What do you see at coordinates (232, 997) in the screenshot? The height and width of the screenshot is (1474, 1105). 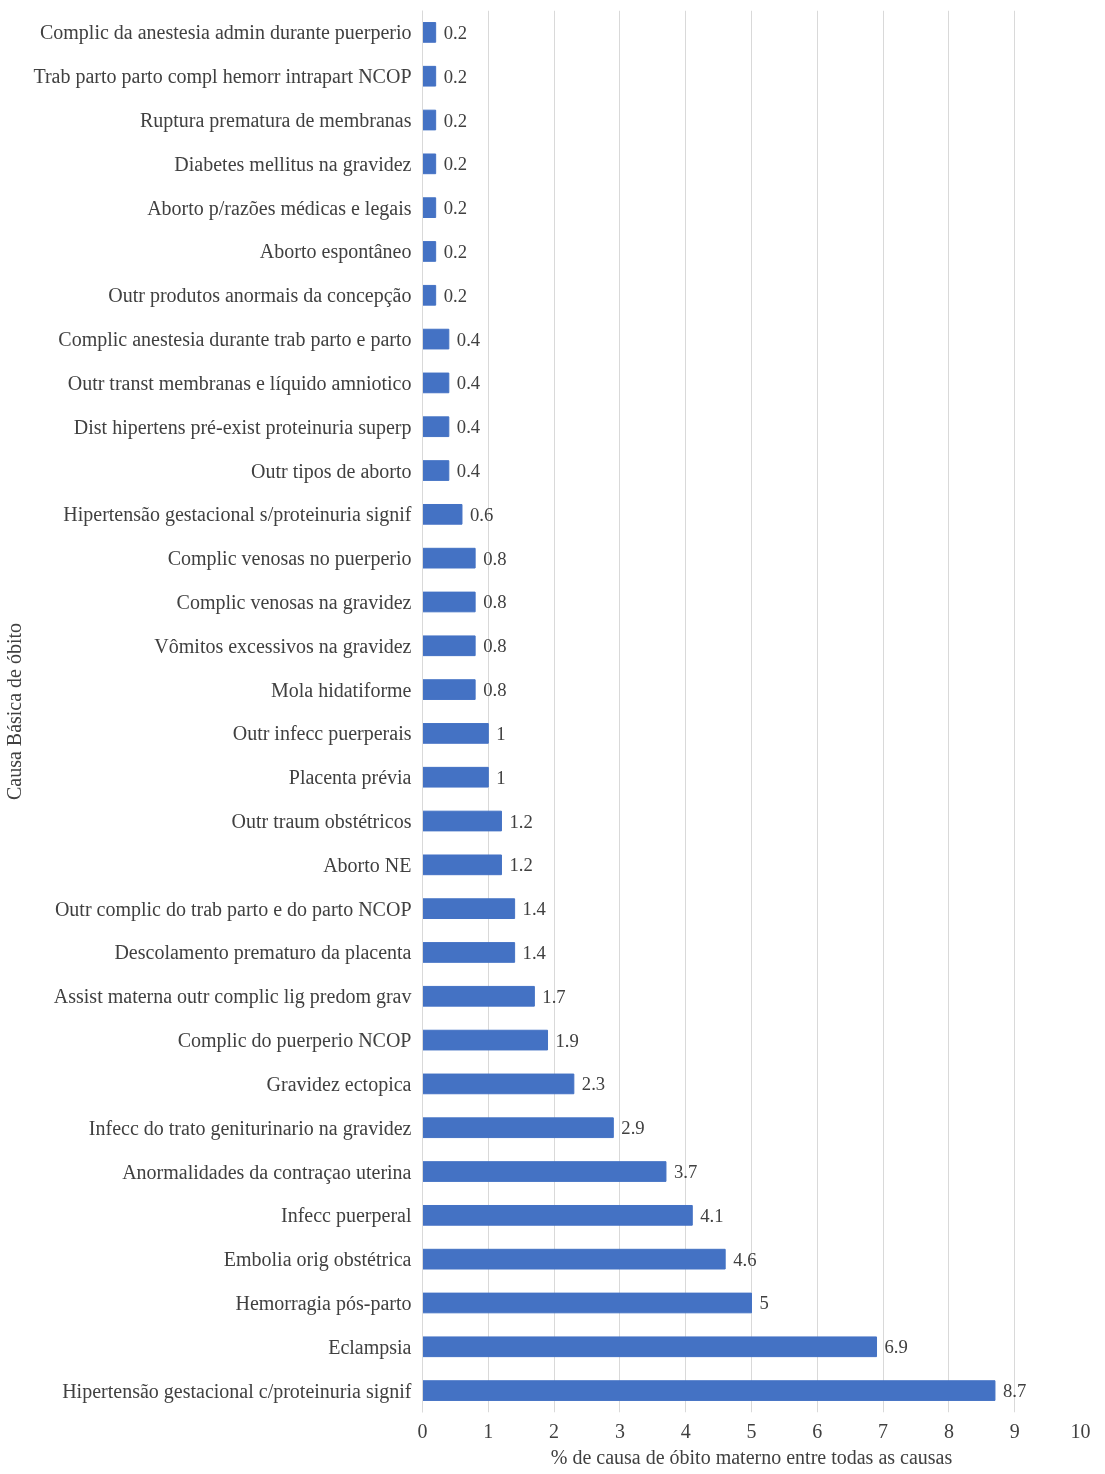 I see `y-tick-label: Assist materna outr complic lig predom grav` at bounding box center [232, 997].